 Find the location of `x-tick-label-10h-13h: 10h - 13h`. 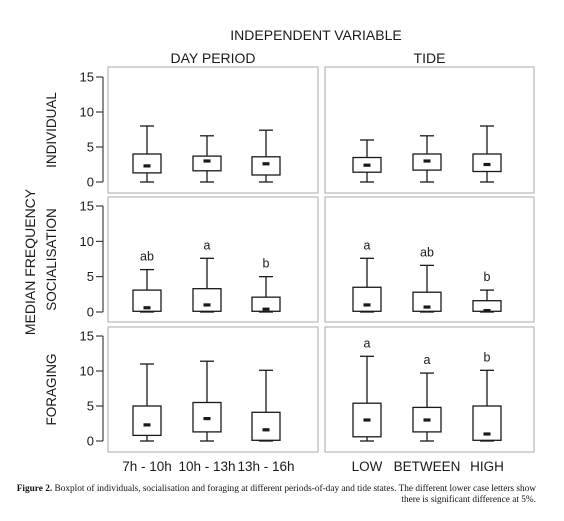

x-tick-label-10h-13h: 10h - 13h is located at coordinates (206, 466).